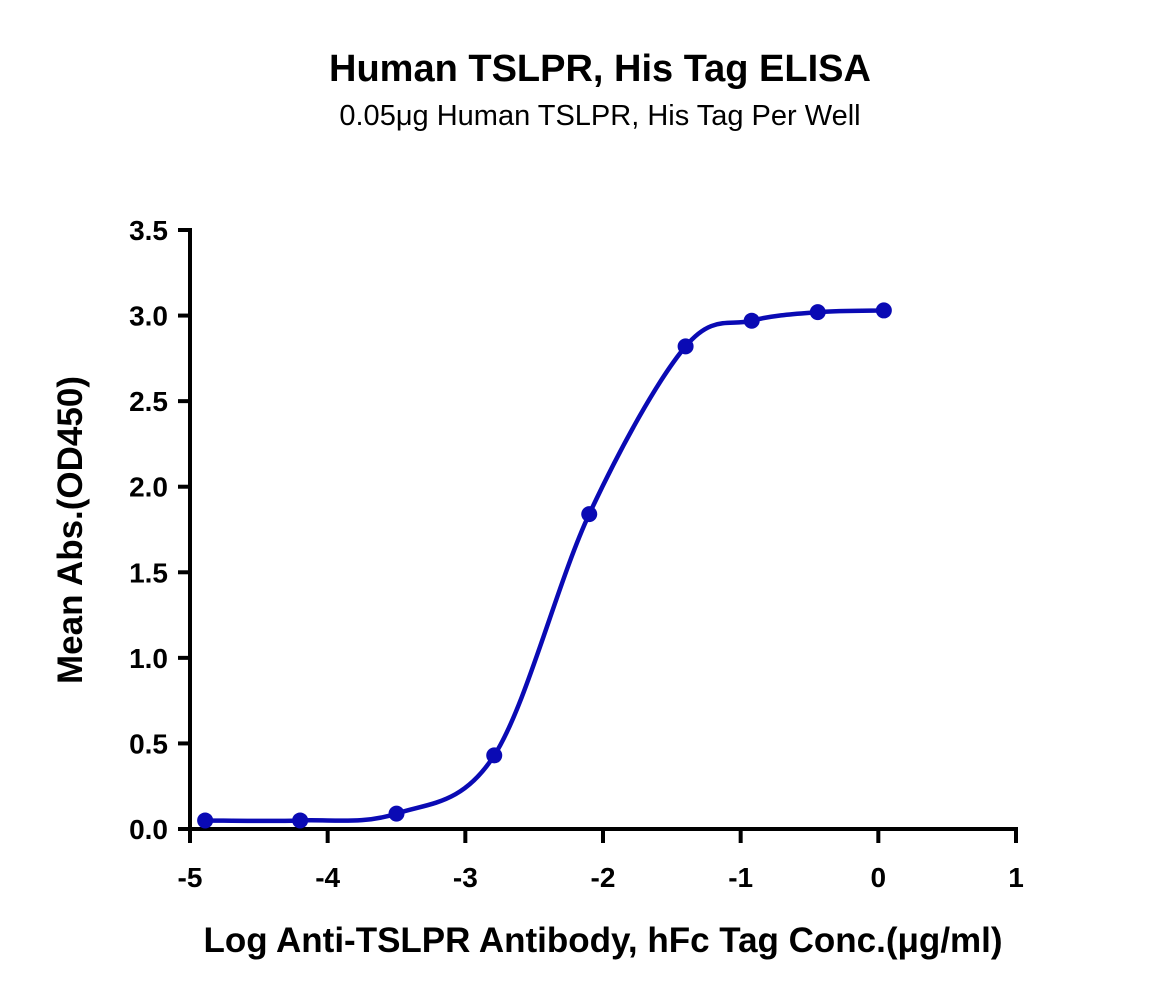 Image resolution: width=1163 pixels, height=1004 pixels. I want to click on y-tick-label: 1.5, so click(148, 572).